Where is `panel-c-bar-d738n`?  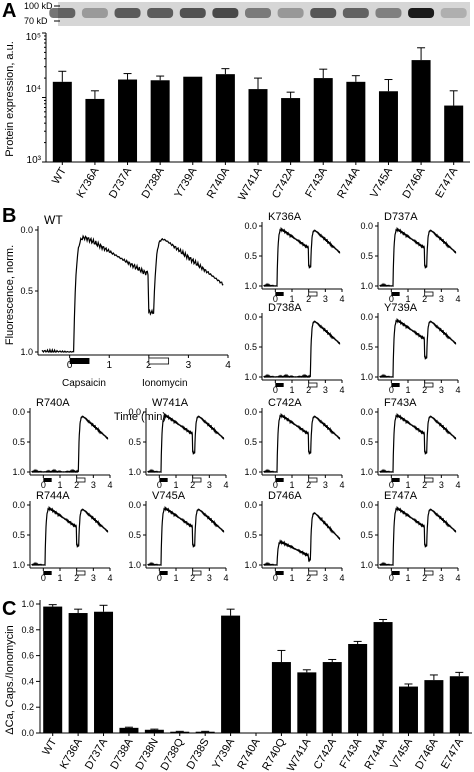 panel-c-bar-d738n is located at coordinates (154, 731).